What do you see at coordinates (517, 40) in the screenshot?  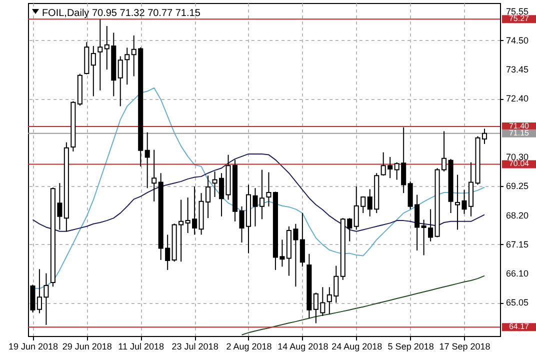 I see `y-tick-label: 74.50` at bounding box center [517, 40].